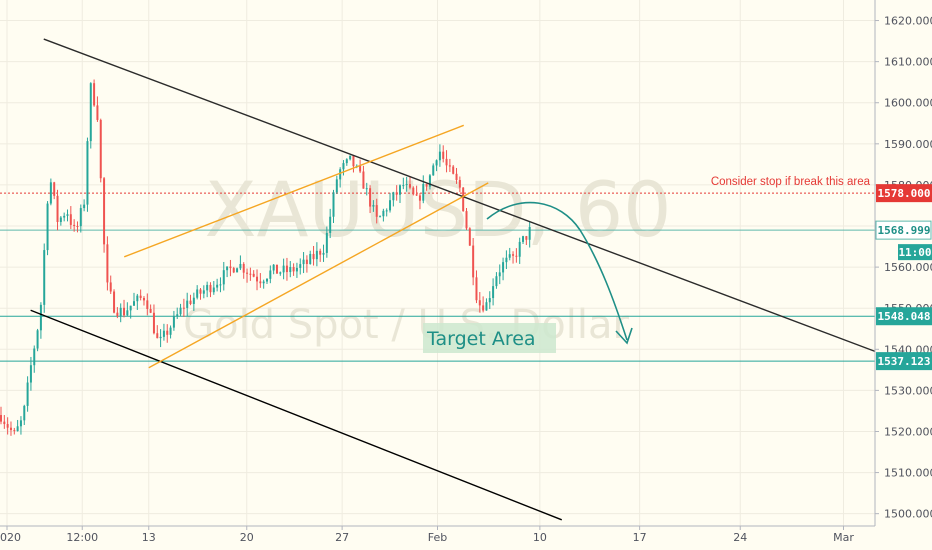 The height and width of the screenshot is (550, 932). What do you see at coordinates (318, 275) in the screenshot?
I see `channel-lower-line` at bounding box center [318, 275].